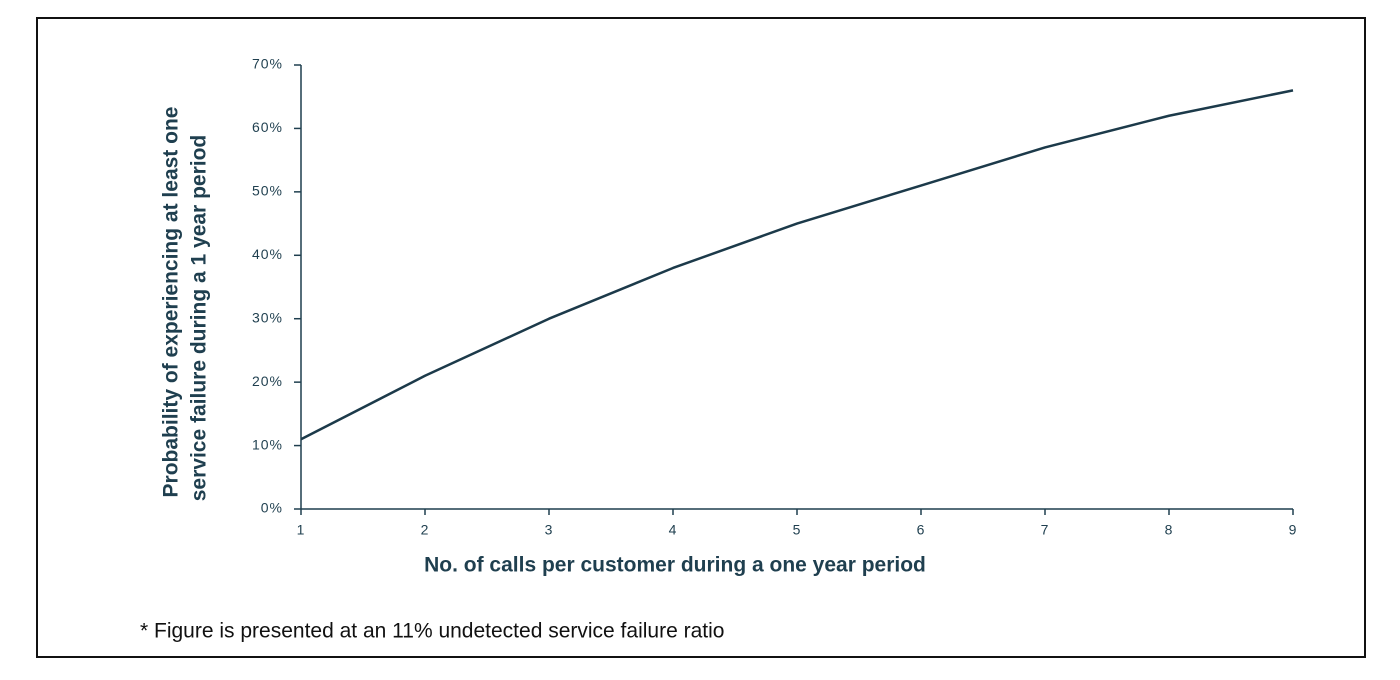 Image resolution: width=1400 pixels, height=680 pixels. I want to click on y-tick-label: 0%, so click(272, 508).